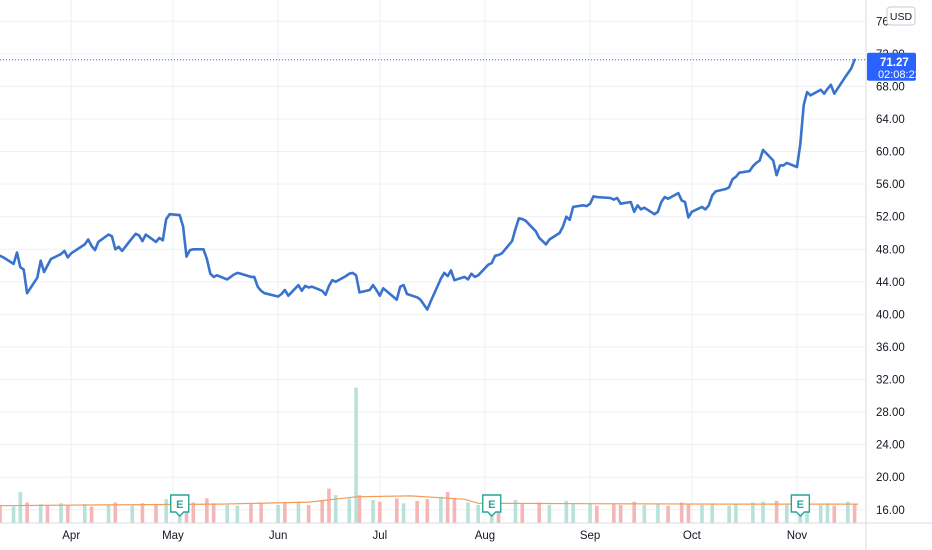 This screenshot has height=550, width=932. Describe the element at coordinates (894, 63) in the screenshot. I see `last-price-value: 71.27` at that location.